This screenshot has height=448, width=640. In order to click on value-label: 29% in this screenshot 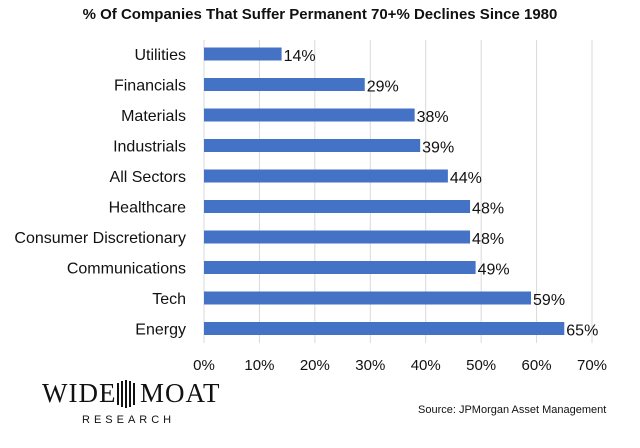, I will do `click(383, 87)`.